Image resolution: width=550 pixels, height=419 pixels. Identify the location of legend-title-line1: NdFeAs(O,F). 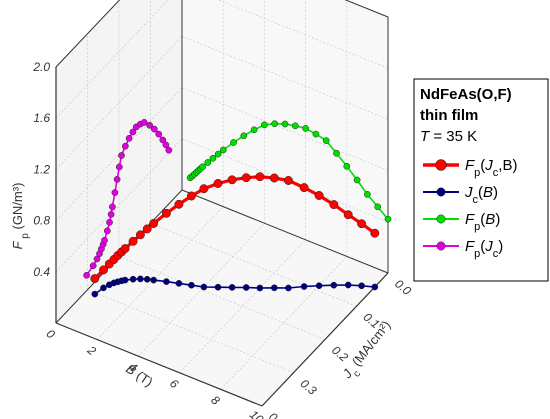
(466, 94).